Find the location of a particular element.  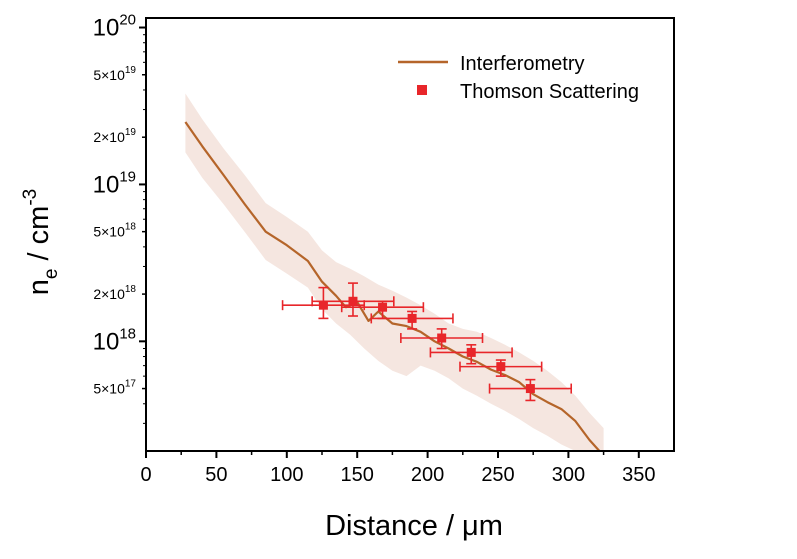

x-tick-label: 300 is located at coordinates (568, 475).